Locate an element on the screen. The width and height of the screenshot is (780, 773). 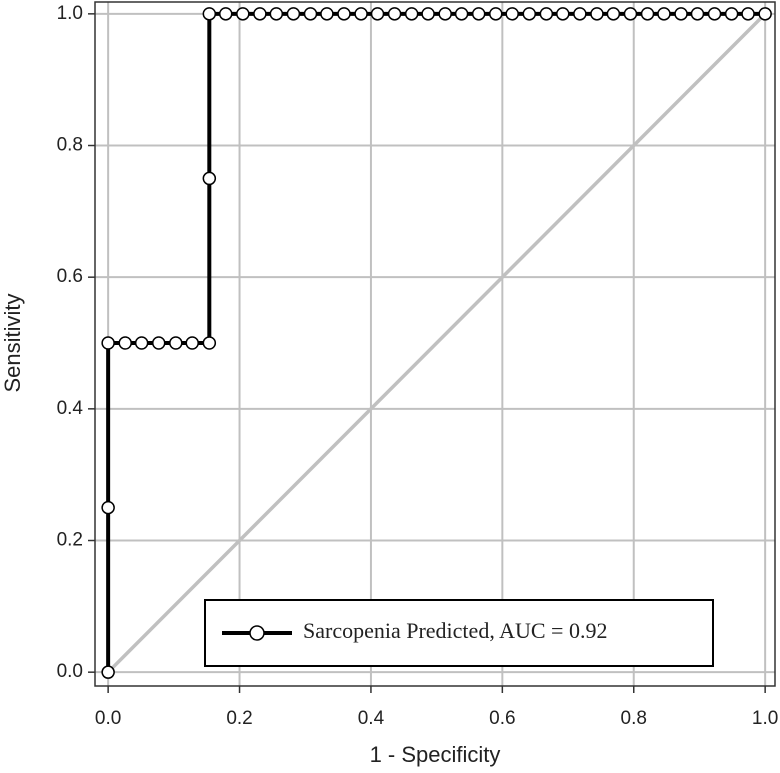
x-tick-label: 0.6 is located at coordinates (502, 718).